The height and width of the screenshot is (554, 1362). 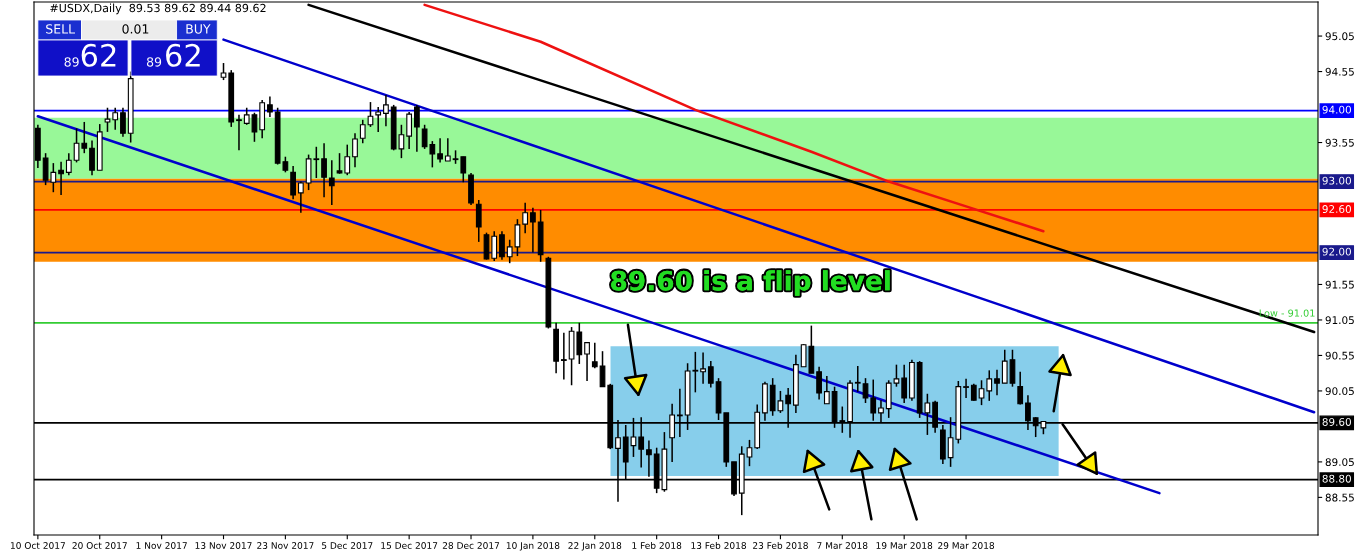 What do you see at coordinates (1339, 355) in the screenshot?
I see `y-tick-label: 90.55` at bounding box center [1339, 355].